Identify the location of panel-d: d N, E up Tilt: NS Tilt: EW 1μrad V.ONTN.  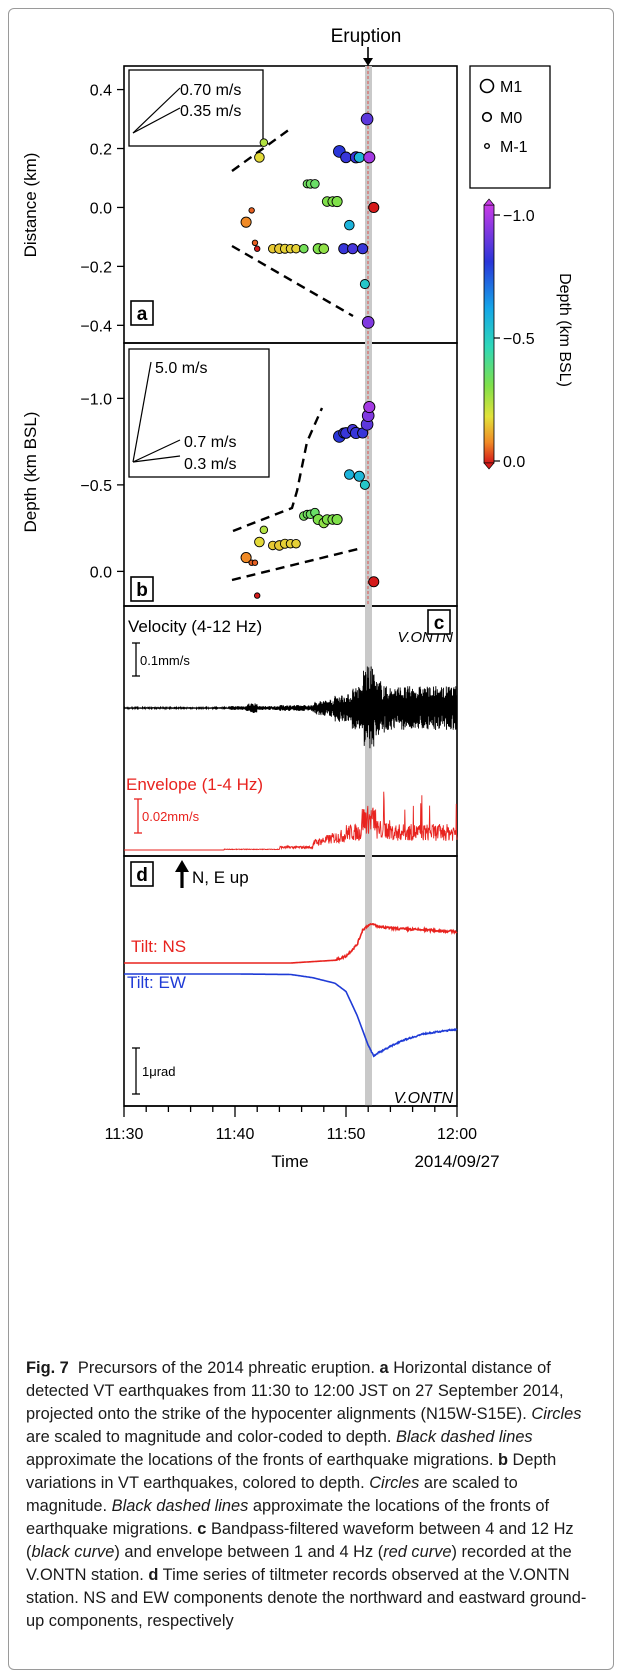
(291, 983).